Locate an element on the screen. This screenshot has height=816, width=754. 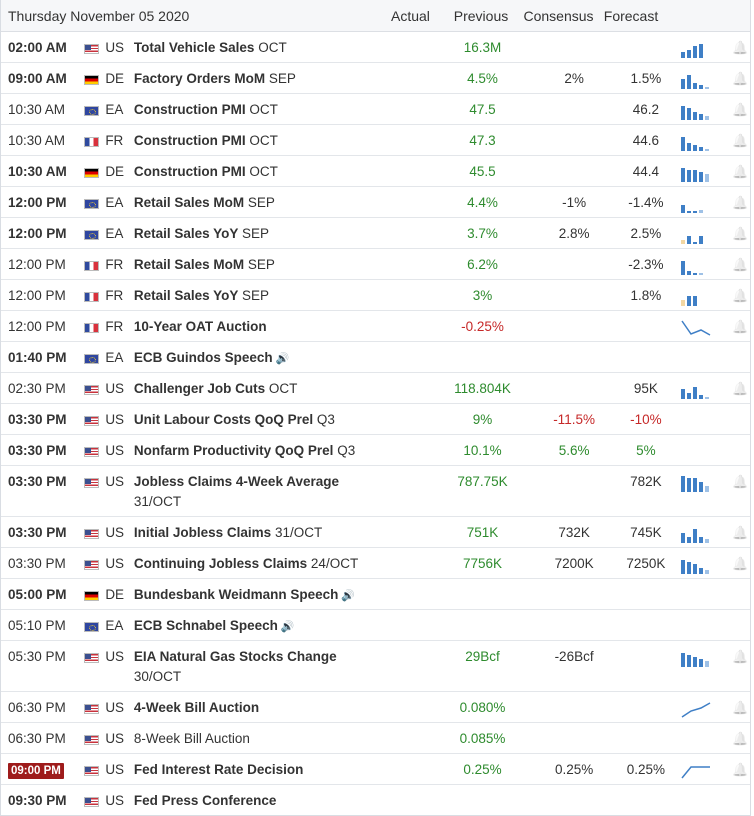
event-row: 10:30 AM FR Construction PMI OCT 47.3 44.6 🔔 is located at coordinates (375, 140).